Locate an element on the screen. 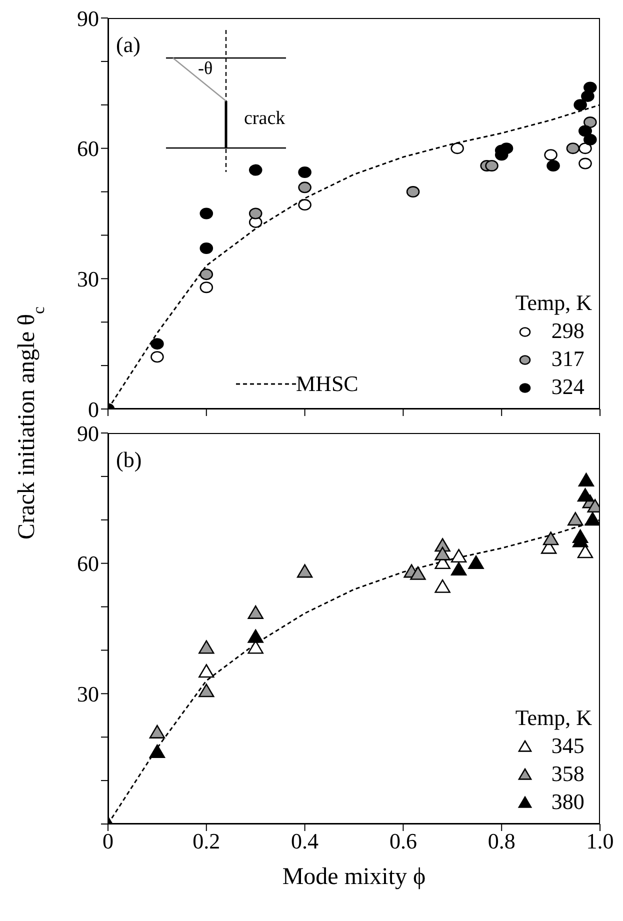 This screenshot has width=623, height=921. x-tick-label: 1.0 is located at coordinates (600, 841).